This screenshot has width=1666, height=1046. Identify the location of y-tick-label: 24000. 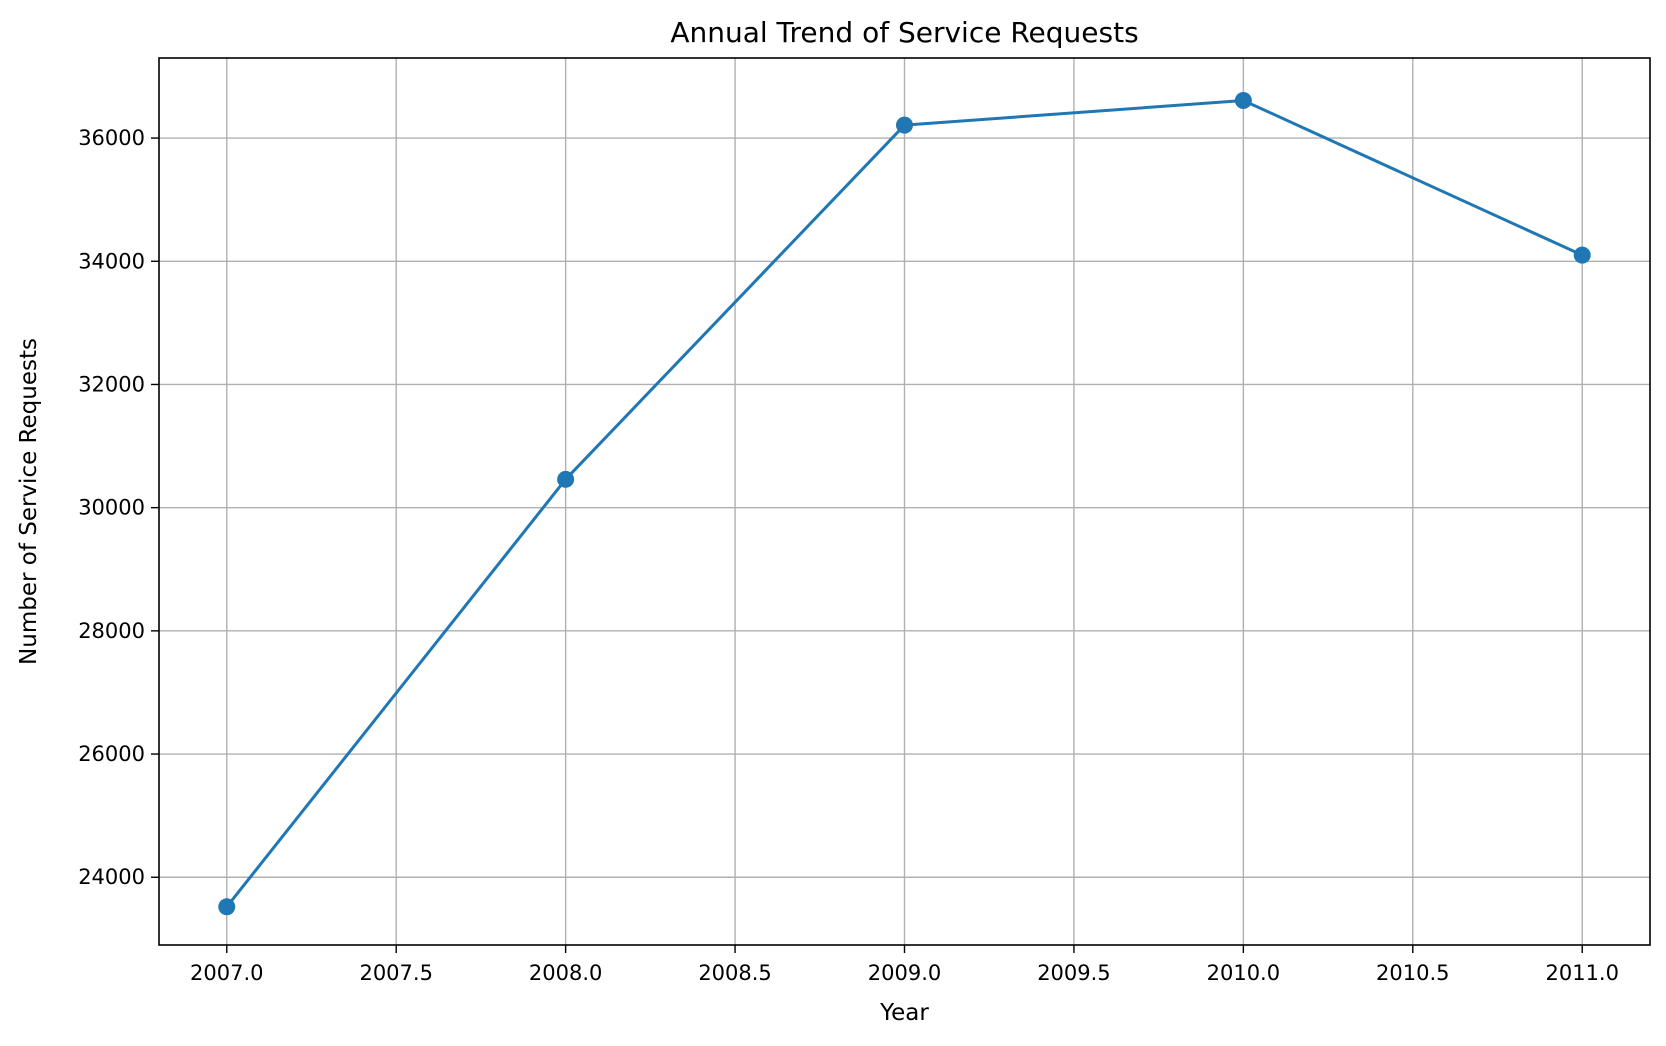
(111, 877).